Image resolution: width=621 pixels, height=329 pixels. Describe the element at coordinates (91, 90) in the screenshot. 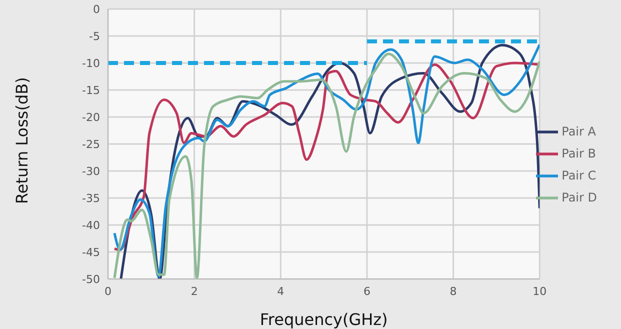

I see `y-tick-label: -15` at that location.